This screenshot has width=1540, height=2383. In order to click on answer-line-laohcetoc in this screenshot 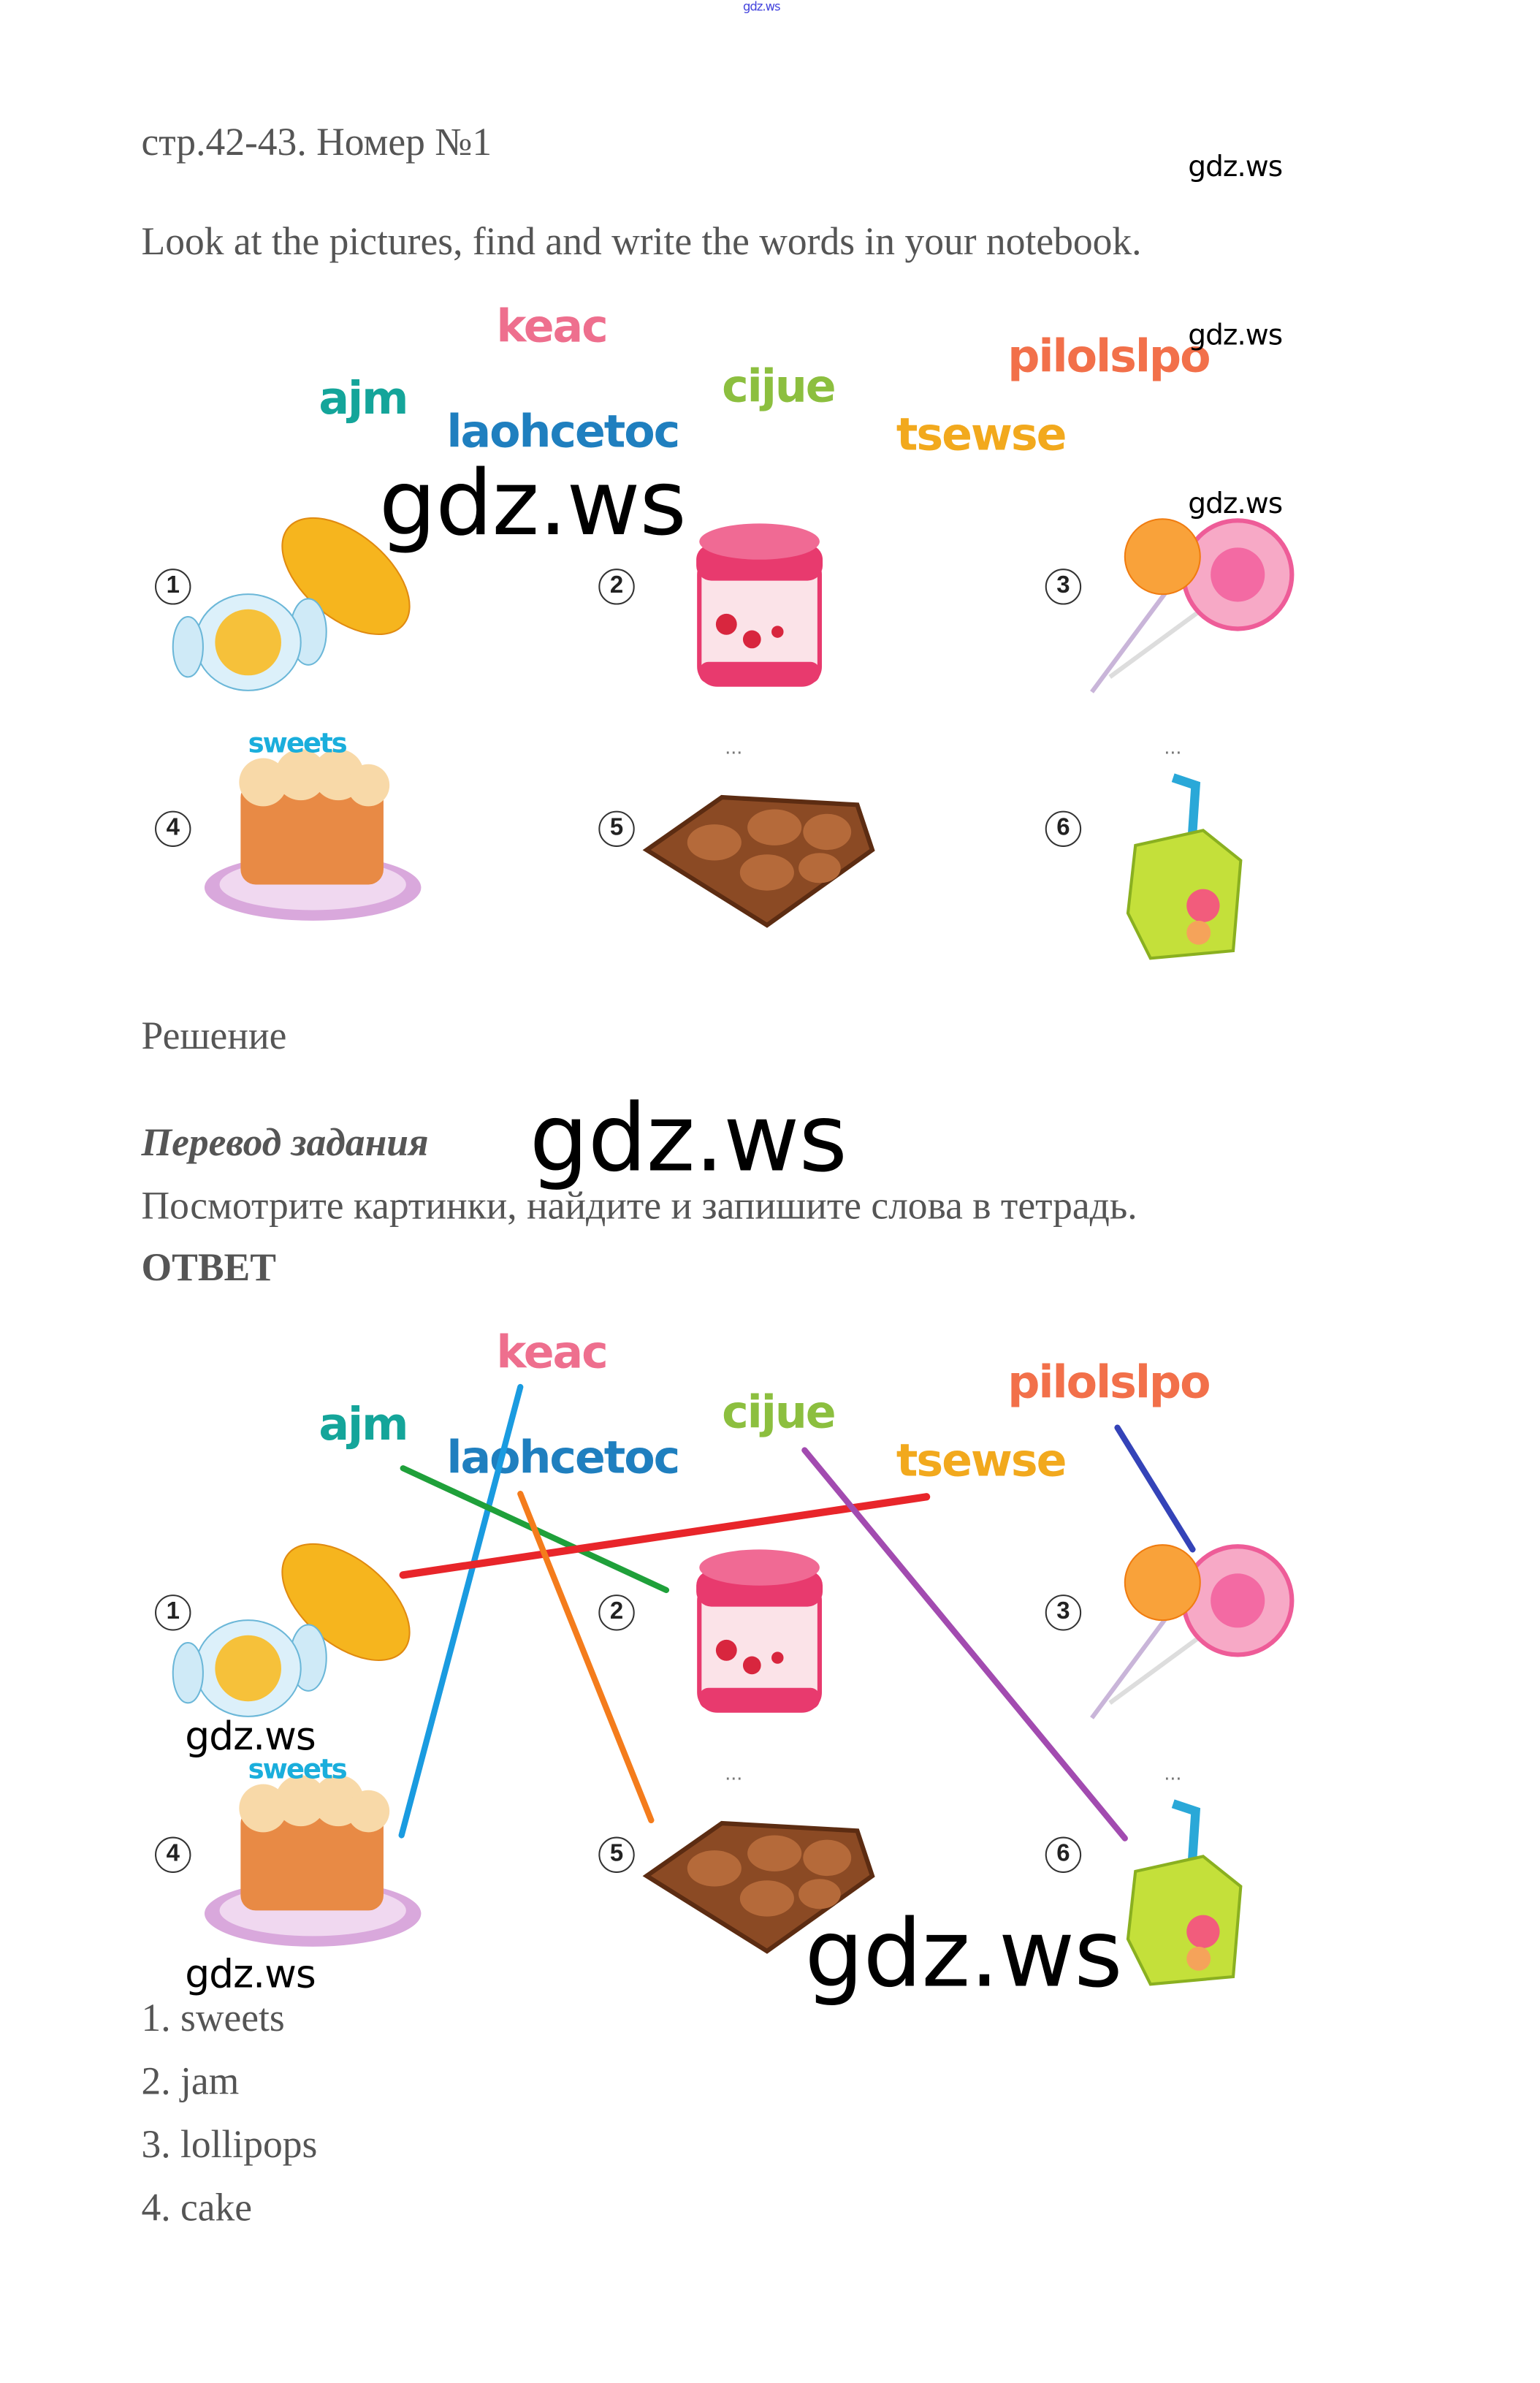, I will do `click(586, 1657)`.